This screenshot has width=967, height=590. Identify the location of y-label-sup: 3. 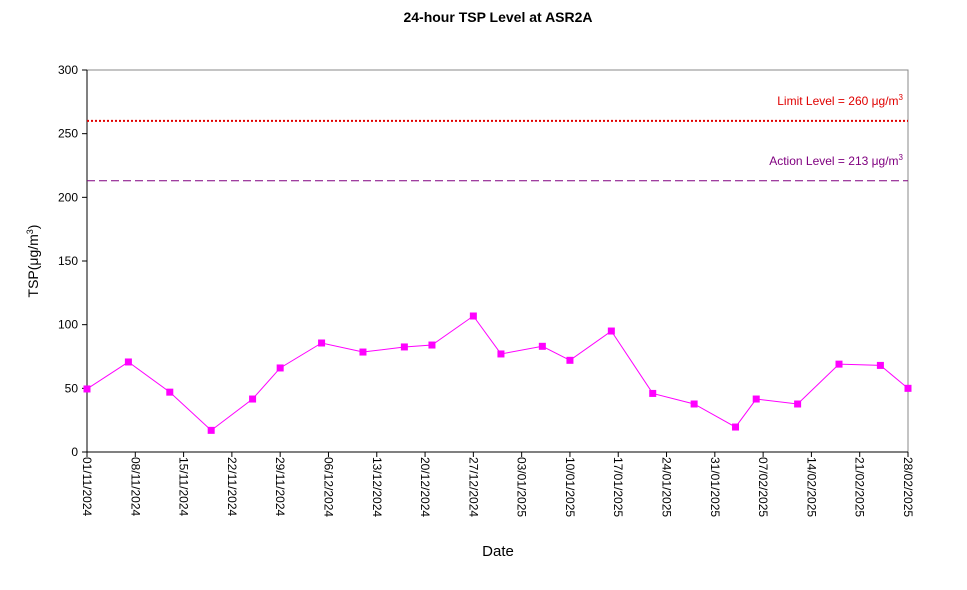
(30, 231).